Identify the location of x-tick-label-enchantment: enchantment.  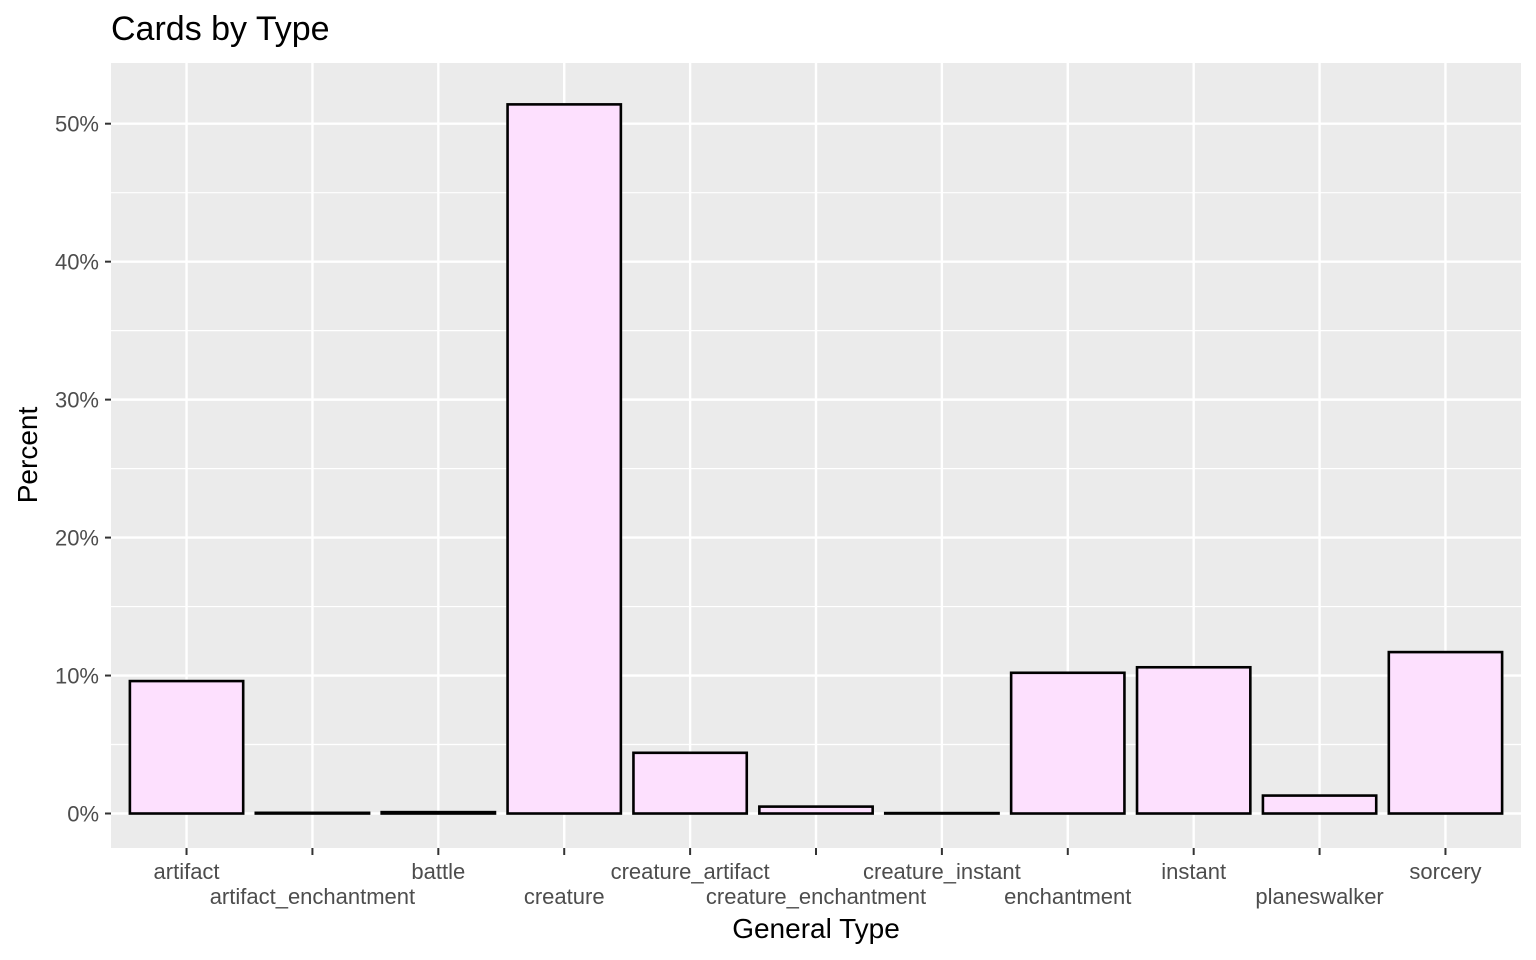
(1067, 896).